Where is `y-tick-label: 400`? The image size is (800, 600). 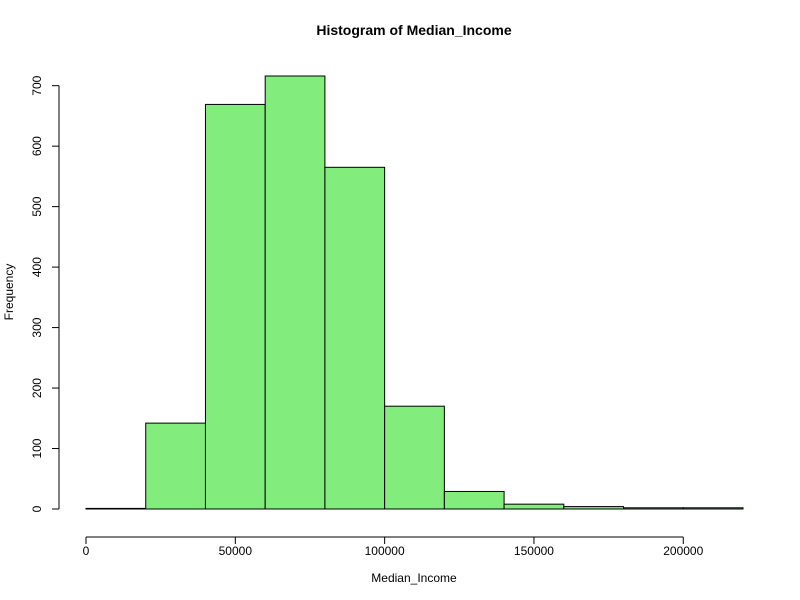
y-tick-label: 400 is located at coordinates (37, 267).